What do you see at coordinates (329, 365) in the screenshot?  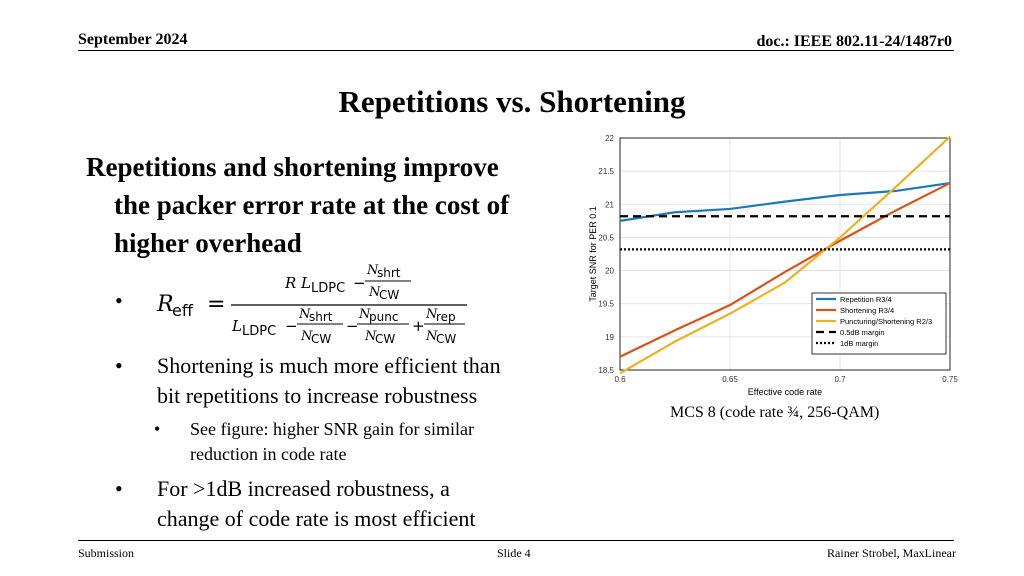 I see `bullet-shortening-line-1: Shortening is much more efficient than` at bounding box center [329, 365].